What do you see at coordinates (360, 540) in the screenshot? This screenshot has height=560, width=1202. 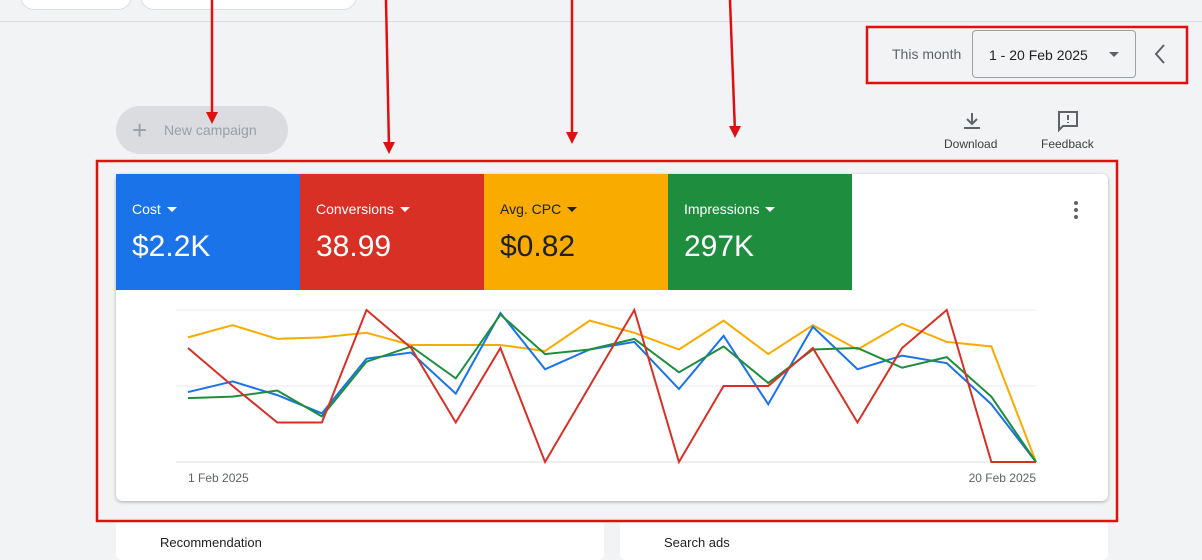 I see `card: Recommendation` at bounding box center [360, 540].